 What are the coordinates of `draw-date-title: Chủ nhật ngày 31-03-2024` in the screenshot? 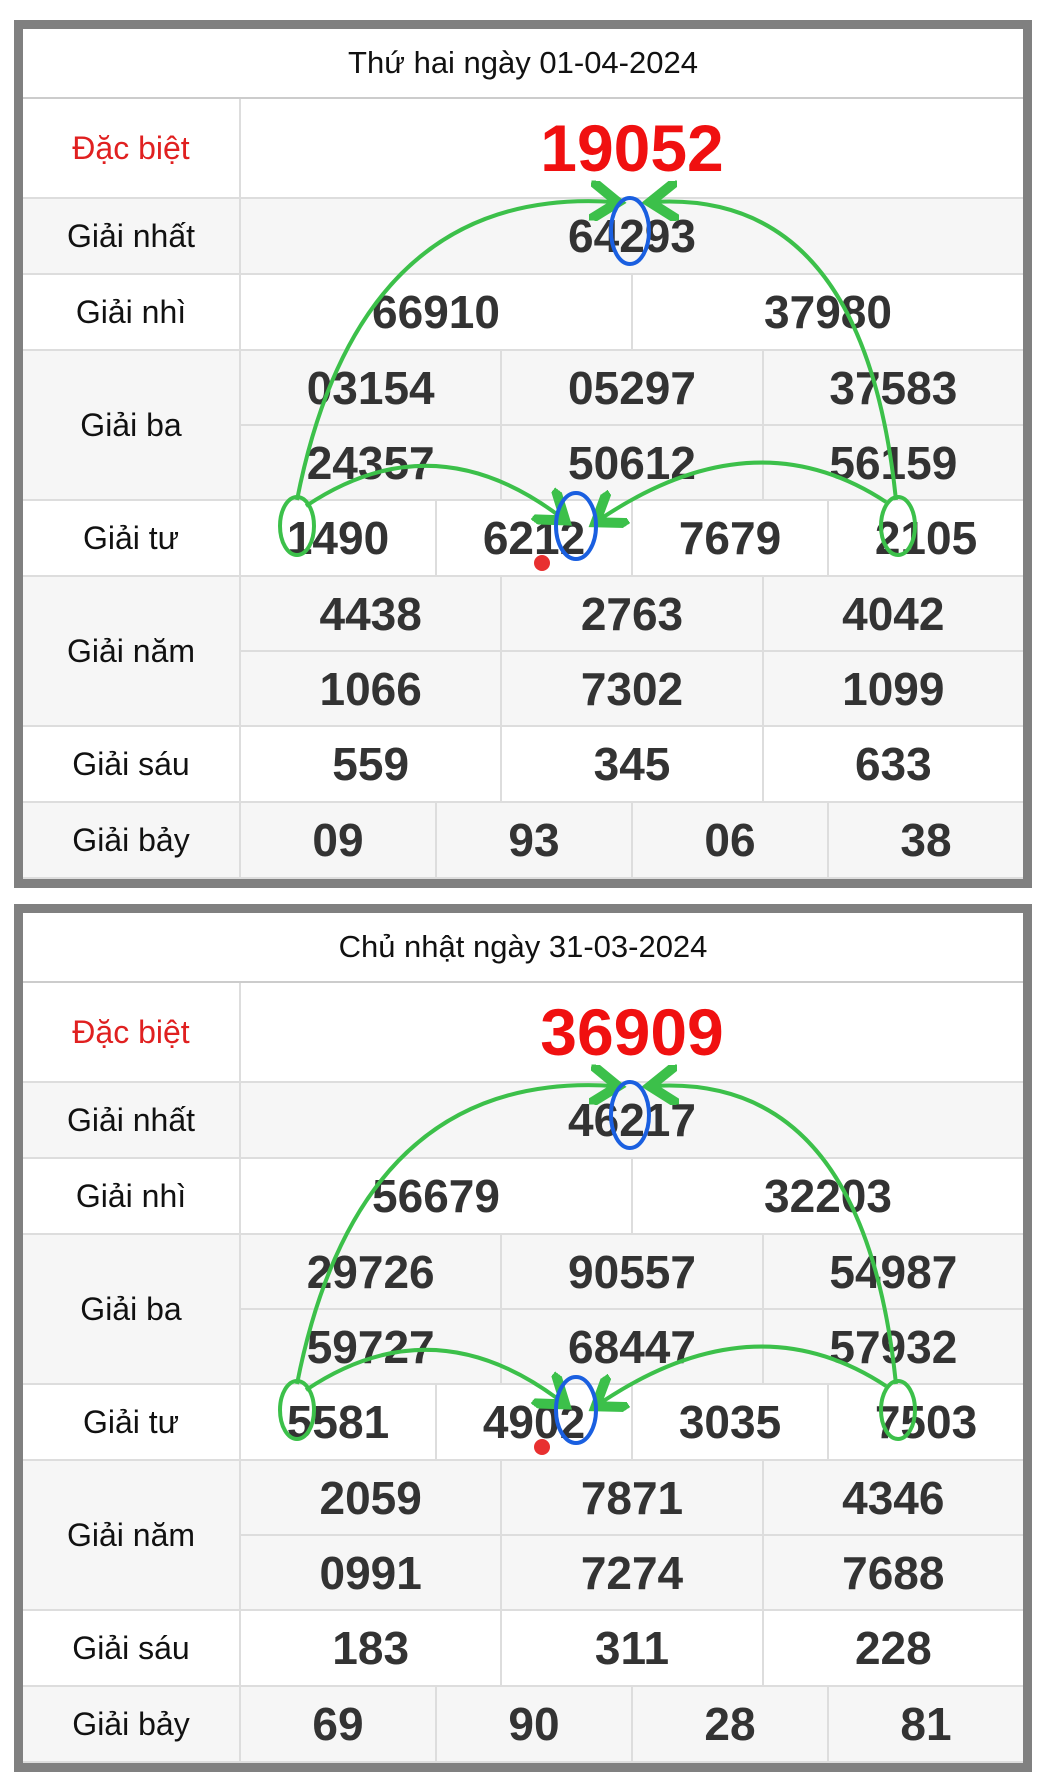 It's located at (523, 948).